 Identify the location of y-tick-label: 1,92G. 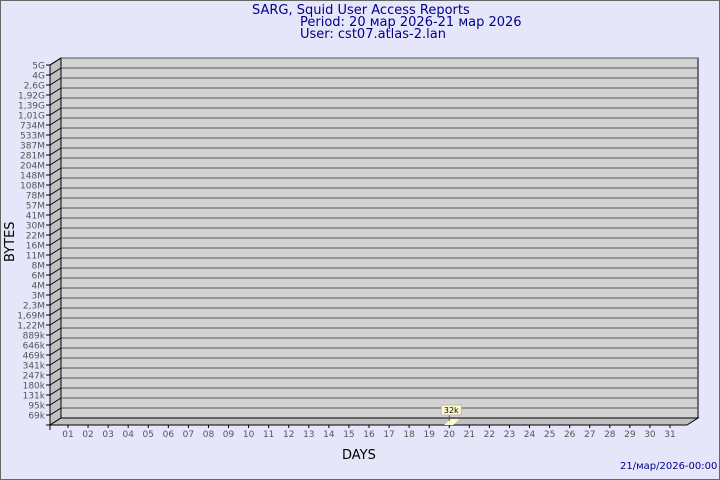
(31, 97).